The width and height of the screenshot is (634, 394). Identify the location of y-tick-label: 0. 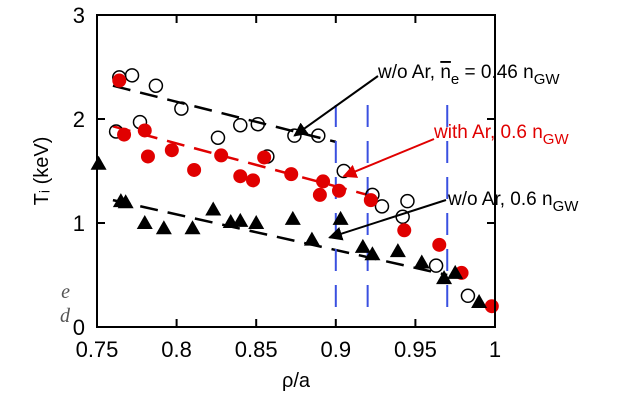
(79, 327).